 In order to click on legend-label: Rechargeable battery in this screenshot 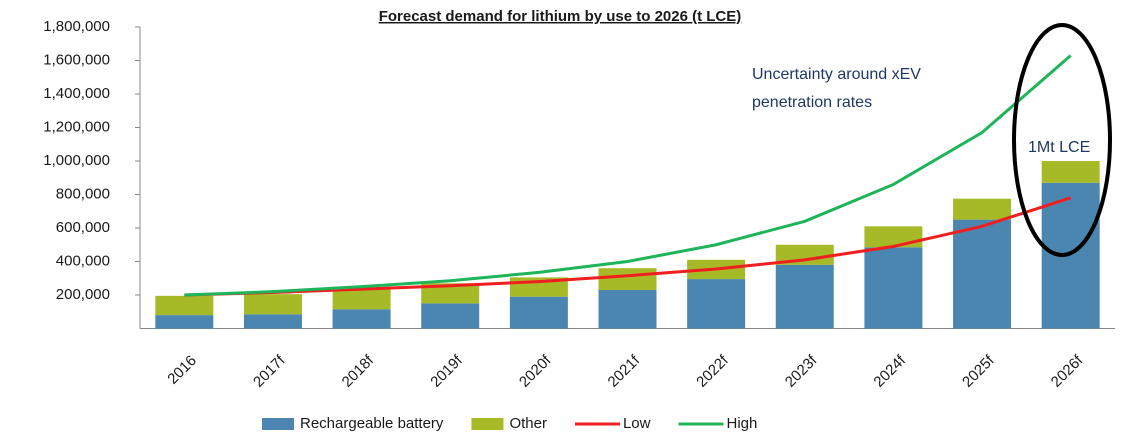, I will do `click(372, 423)`.